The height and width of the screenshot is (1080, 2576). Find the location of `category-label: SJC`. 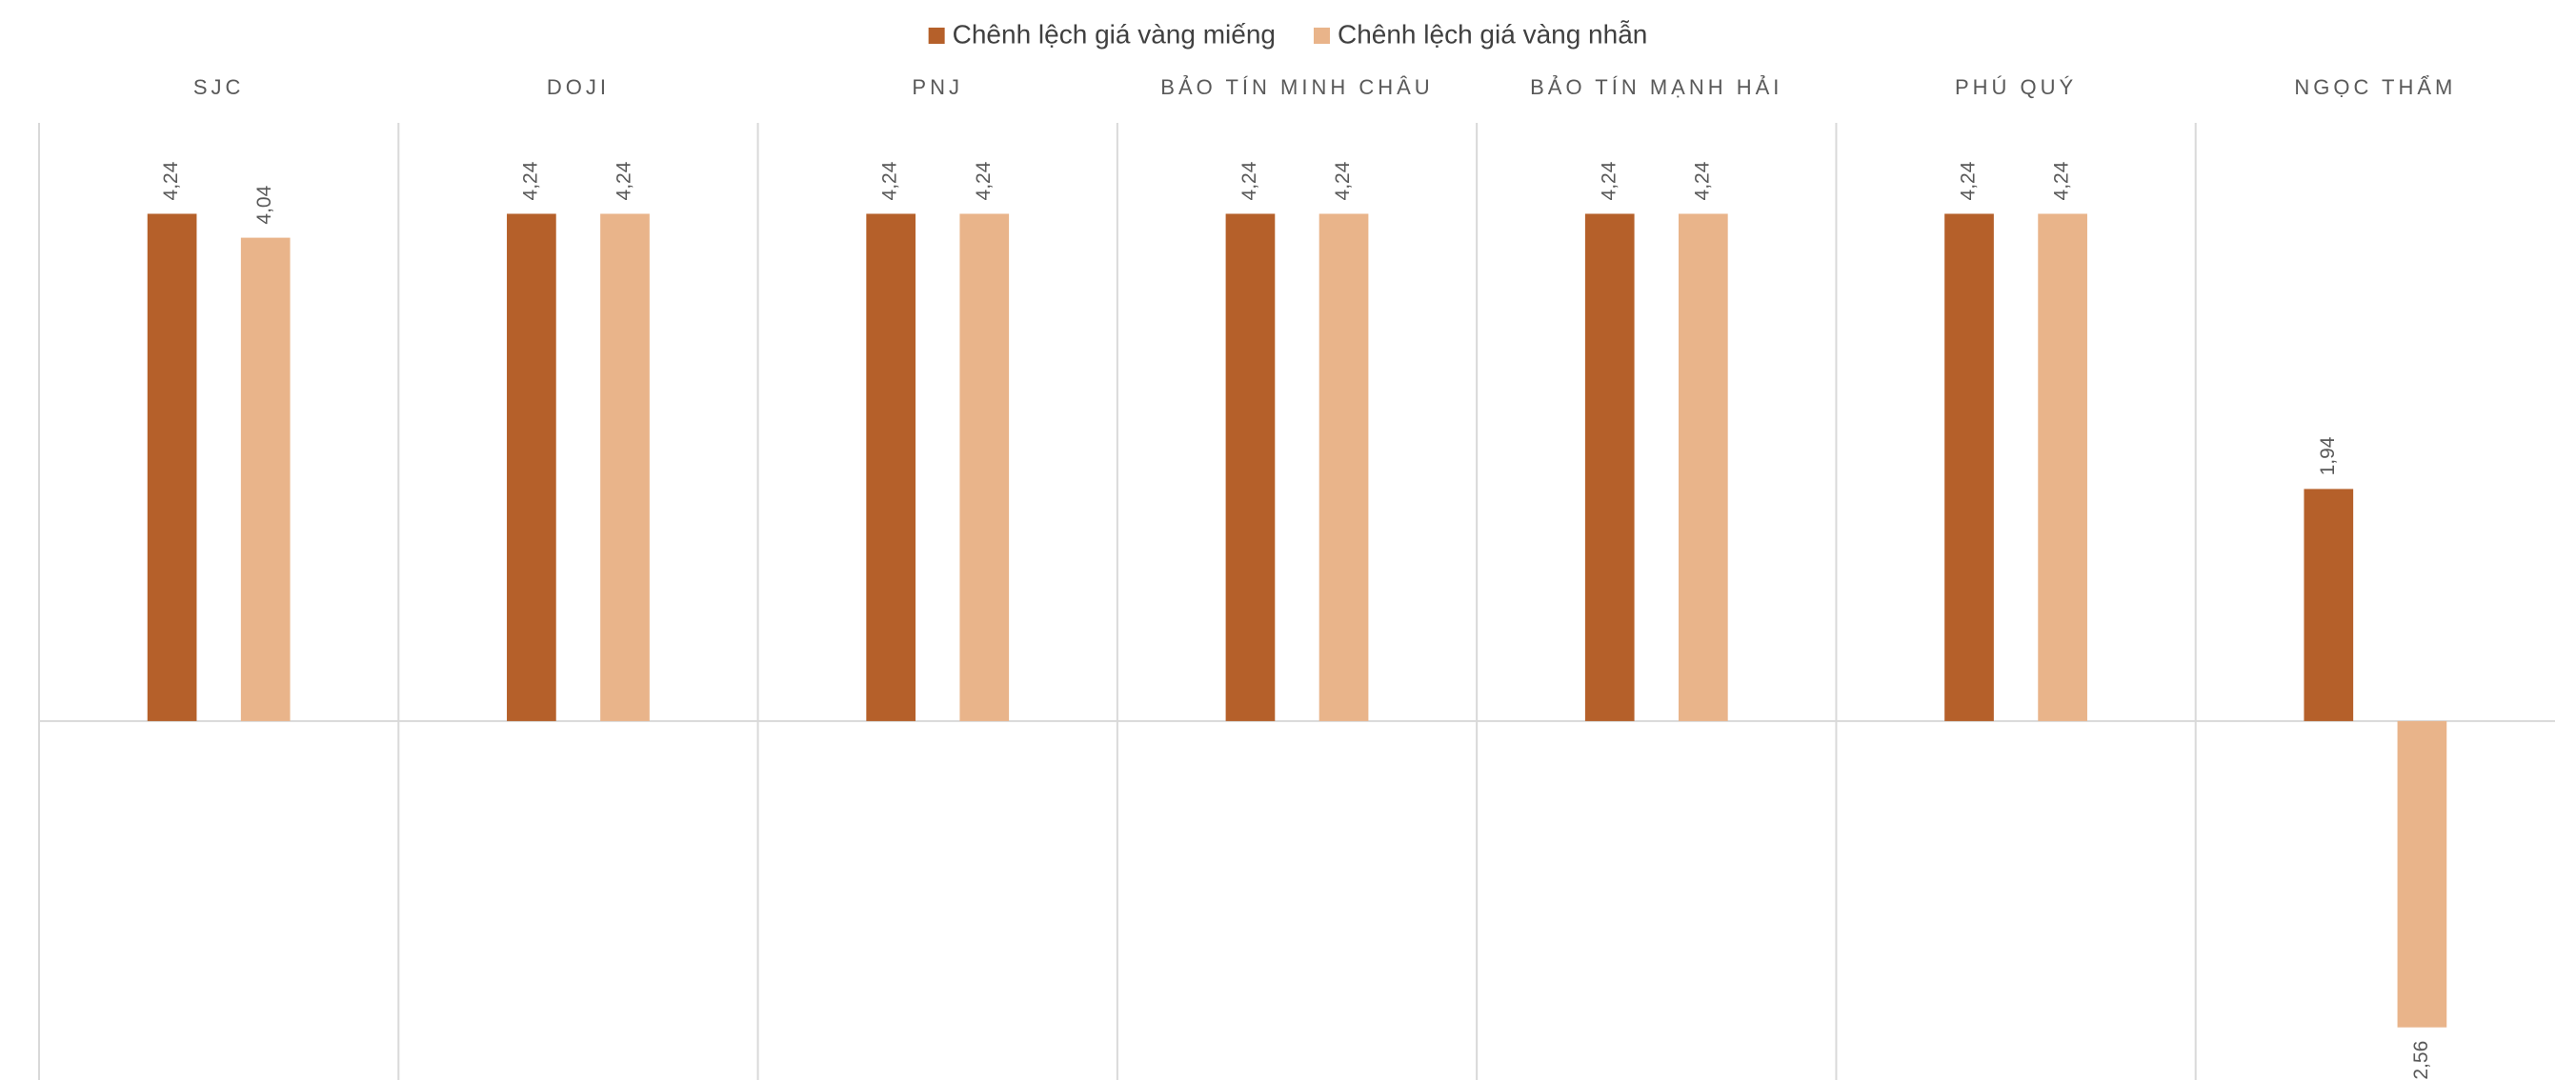

category-label: SJC is located at coordinates (219, 87).